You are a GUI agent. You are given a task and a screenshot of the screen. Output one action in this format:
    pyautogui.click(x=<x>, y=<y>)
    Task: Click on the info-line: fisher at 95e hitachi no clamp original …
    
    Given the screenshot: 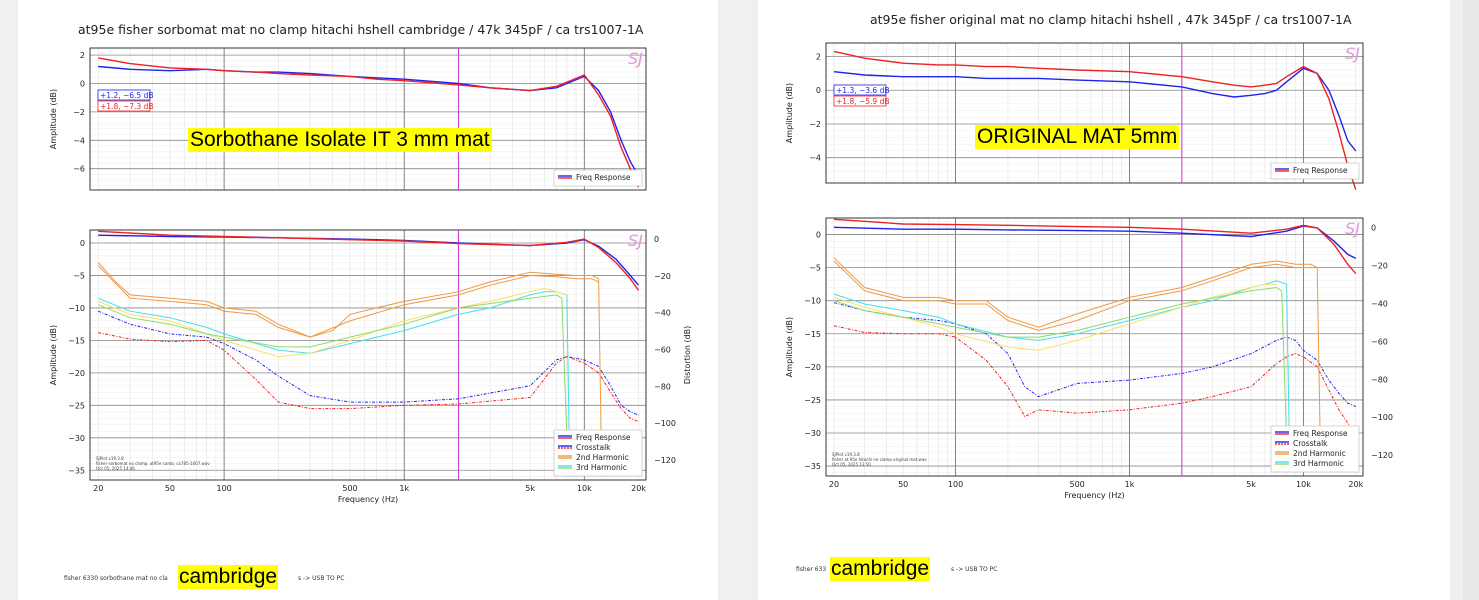 What is the action you would take?
    pyautogui.click(x=879, y=459)
    